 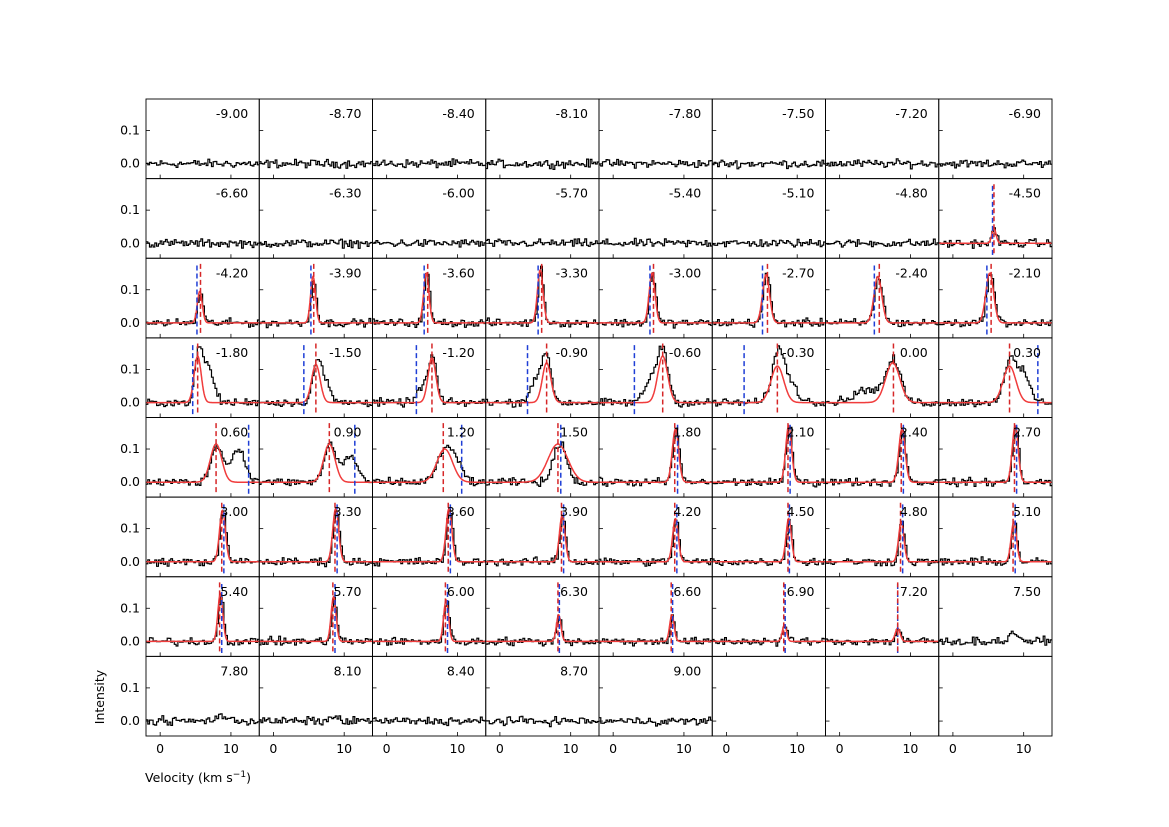 I want to click on panel-velocity-label: -1.80, so click(x=232, y=352).